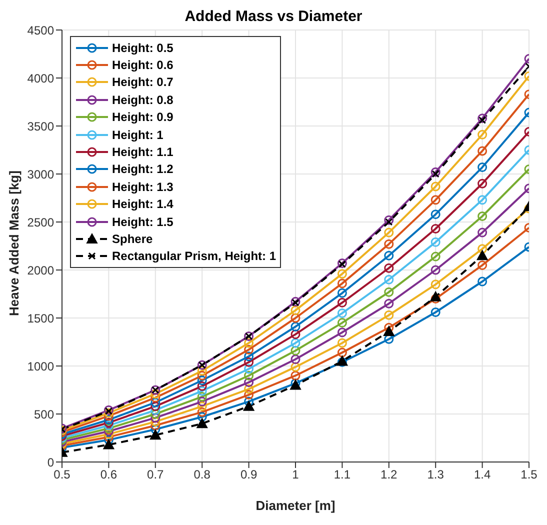 The height and width of the screenshot is (525, 547). Describe the element at coordinates (194, 256) in the screenshot. I see `legend-label: Rectangular Prism, Height: 1` at that location.